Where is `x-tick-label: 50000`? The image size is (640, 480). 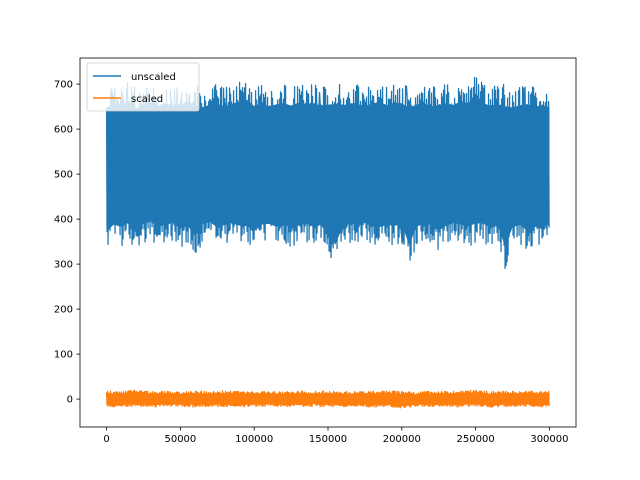 x-tick-label: 50000 is located at coordinates (180, 439).